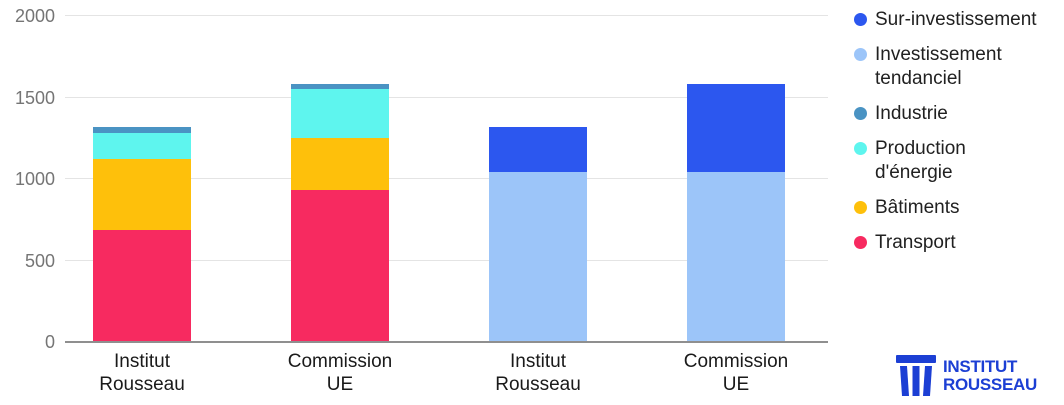 The width and height of the screenshot is (1064, 405). I want to click on bar-4-commission-ue, so click(736, 212).